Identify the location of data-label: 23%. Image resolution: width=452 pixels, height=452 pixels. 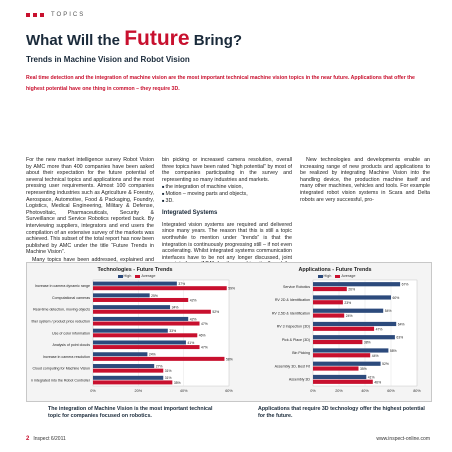
(347, 303).